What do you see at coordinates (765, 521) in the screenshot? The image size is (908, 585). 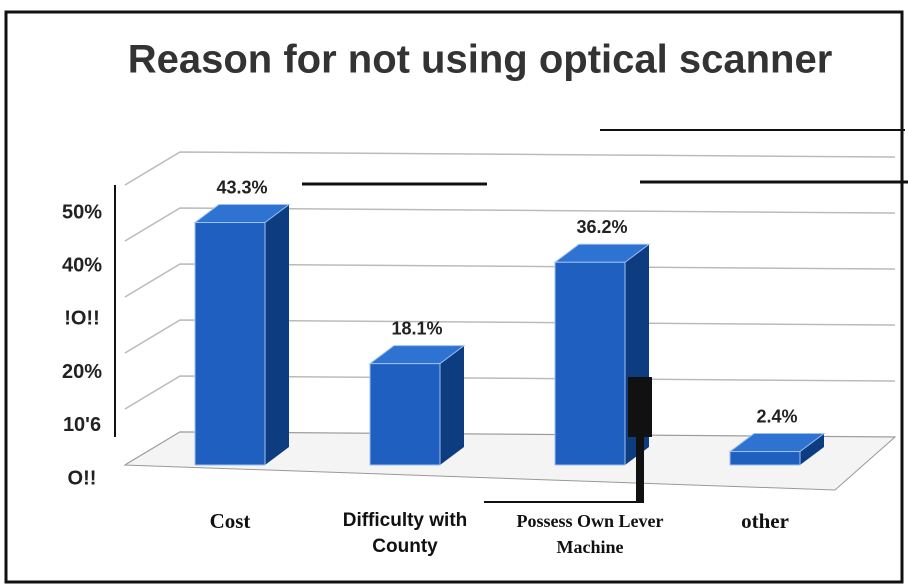 I see `x-tick-label: other` at bounding box center [765, 521].